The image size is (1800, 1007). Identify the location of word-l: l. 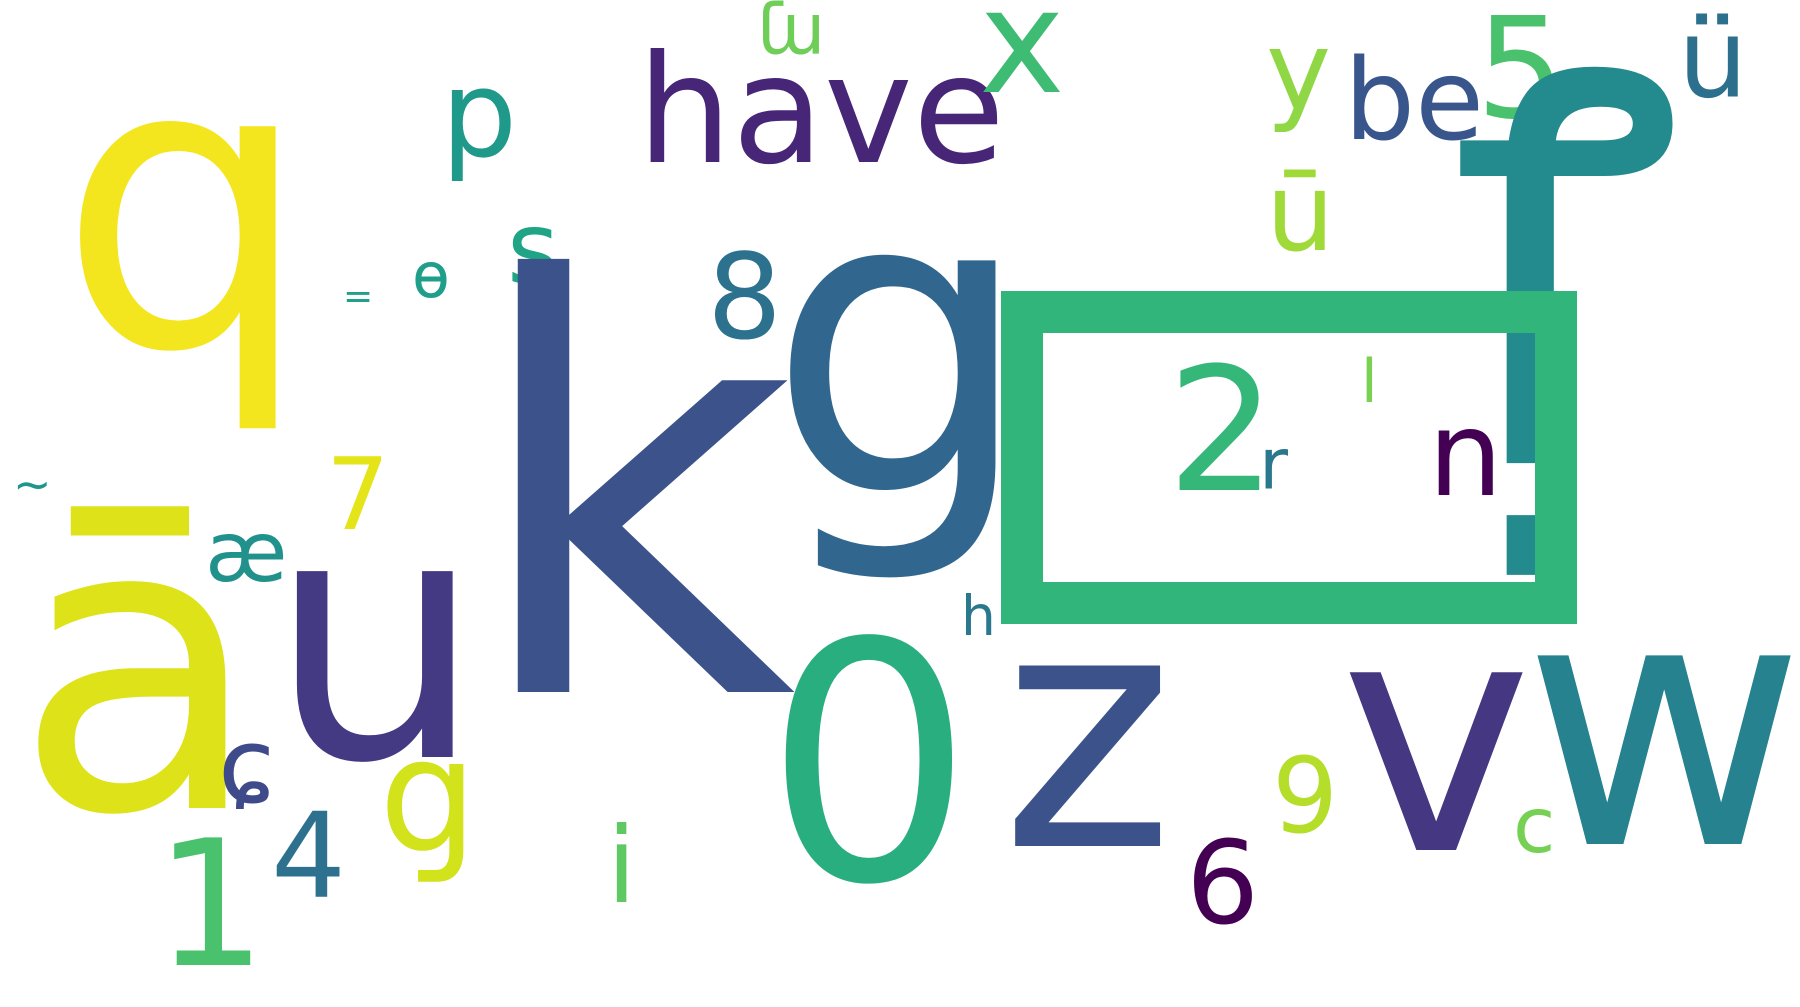
(1369, 382).